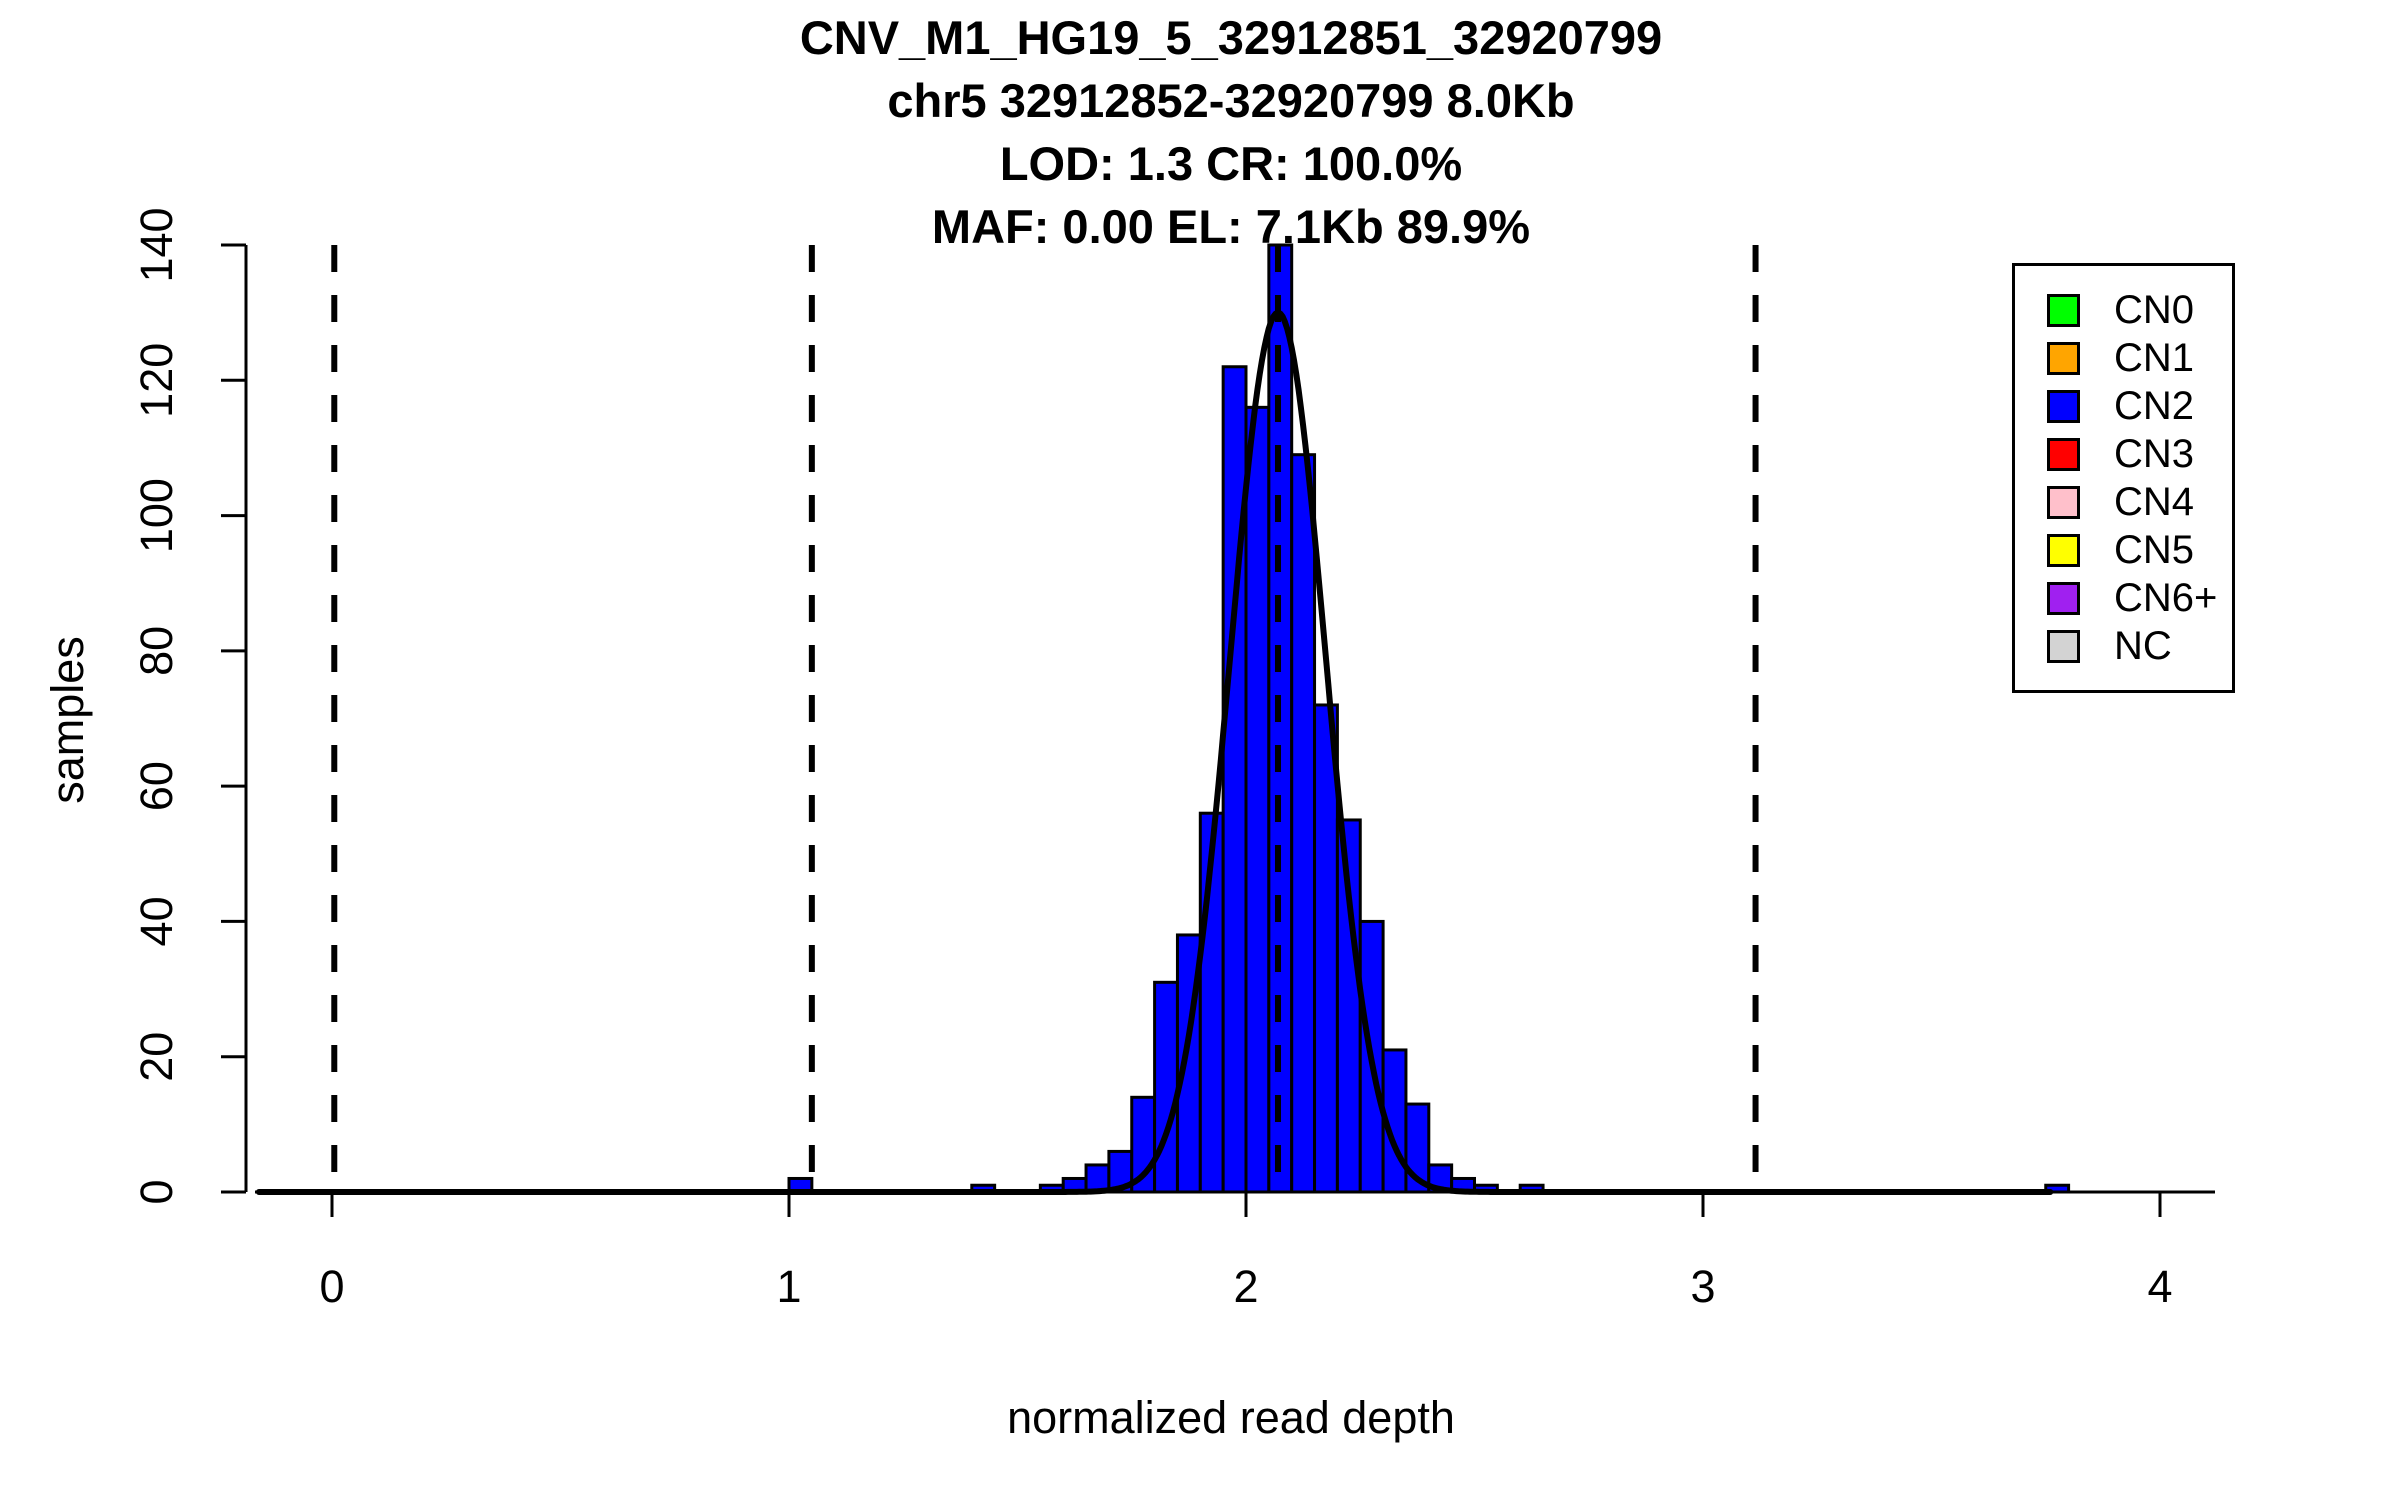 This screenshot has width=2400, height=1500. What do you see at coordinates (1231, 100) in the screenshot?
I see `title-line-2: chr5 32912852-32920799 8.0Kb` at bounding box center [1231, 100].